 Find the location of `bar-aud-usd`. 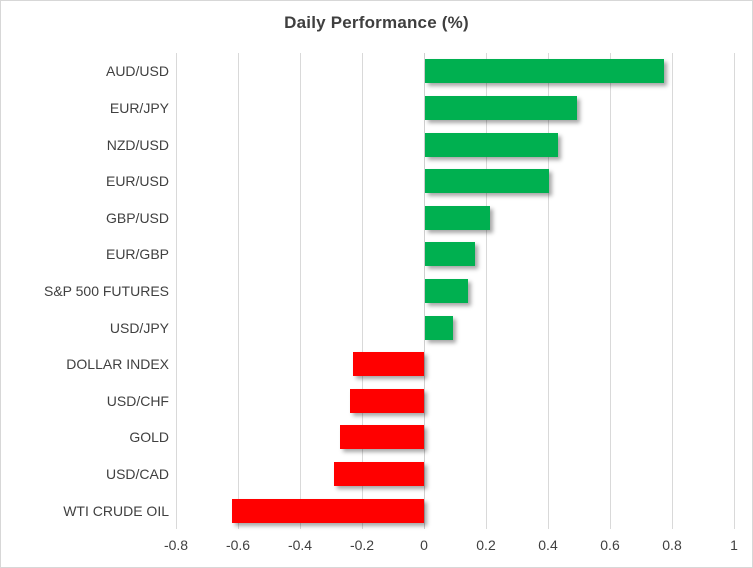

bar-aud-usd is located at coordinates (544, 71).